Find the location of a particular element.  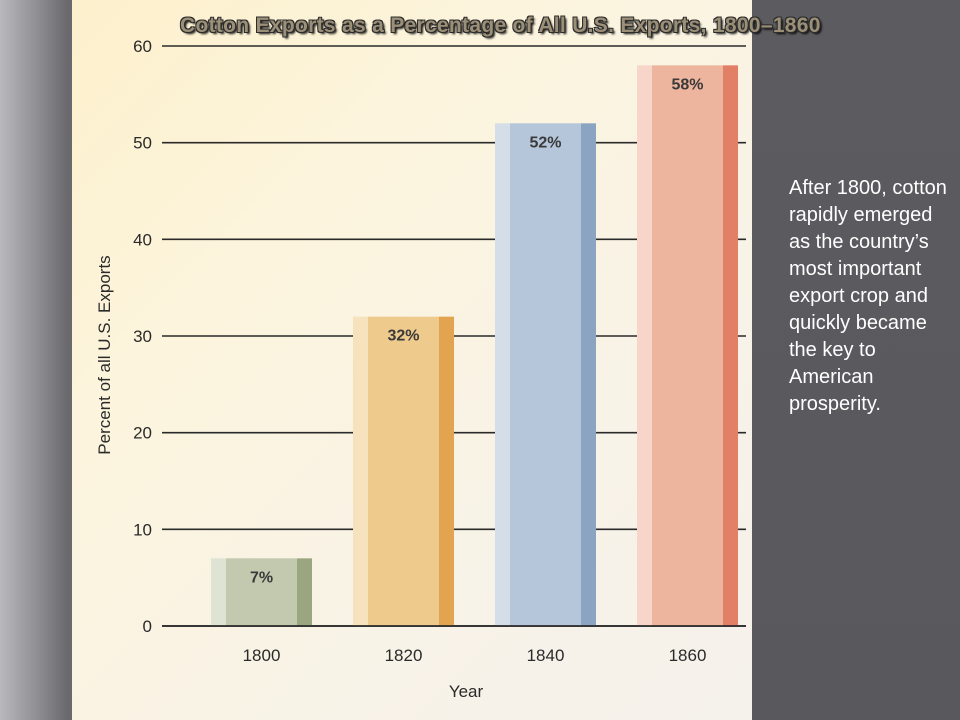

bar-1820: 32% is located at coordinates (403, 471).